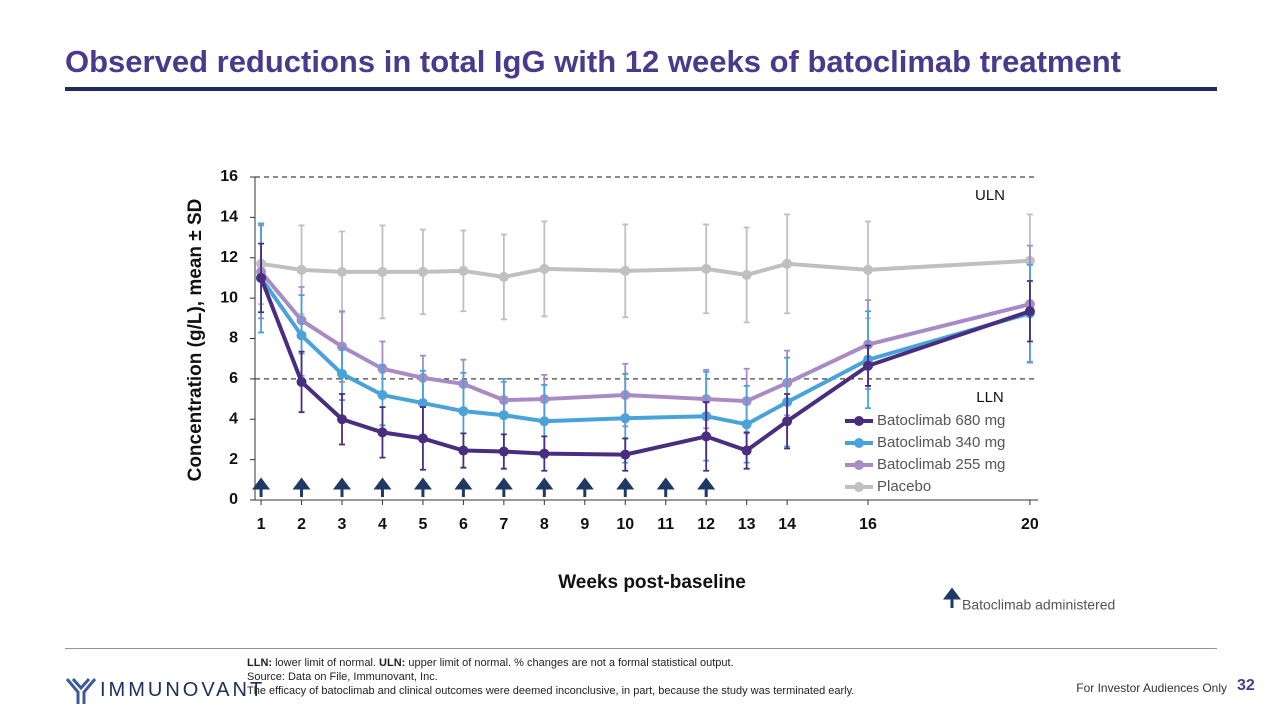 Image resolution: width=1280 pixels, height=720 pixels. Describe the element at coordinates (229, 217) in the screenshot. I see `y-tick-label: 14` at that location.